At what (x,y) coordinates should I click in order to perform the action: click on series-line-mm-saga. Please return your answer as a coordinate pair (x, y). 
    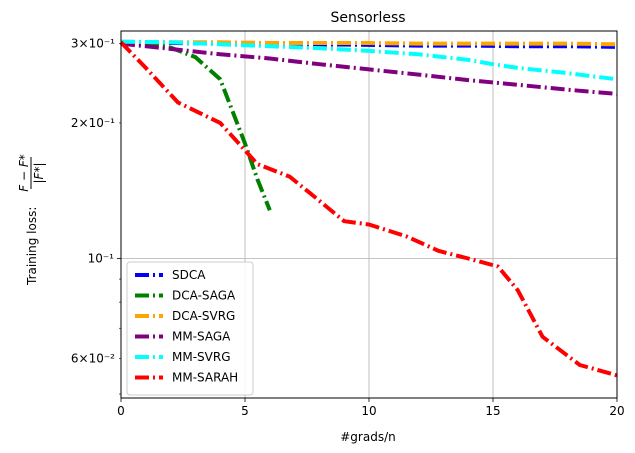
    Looking at the image, I should click on (369, 68).